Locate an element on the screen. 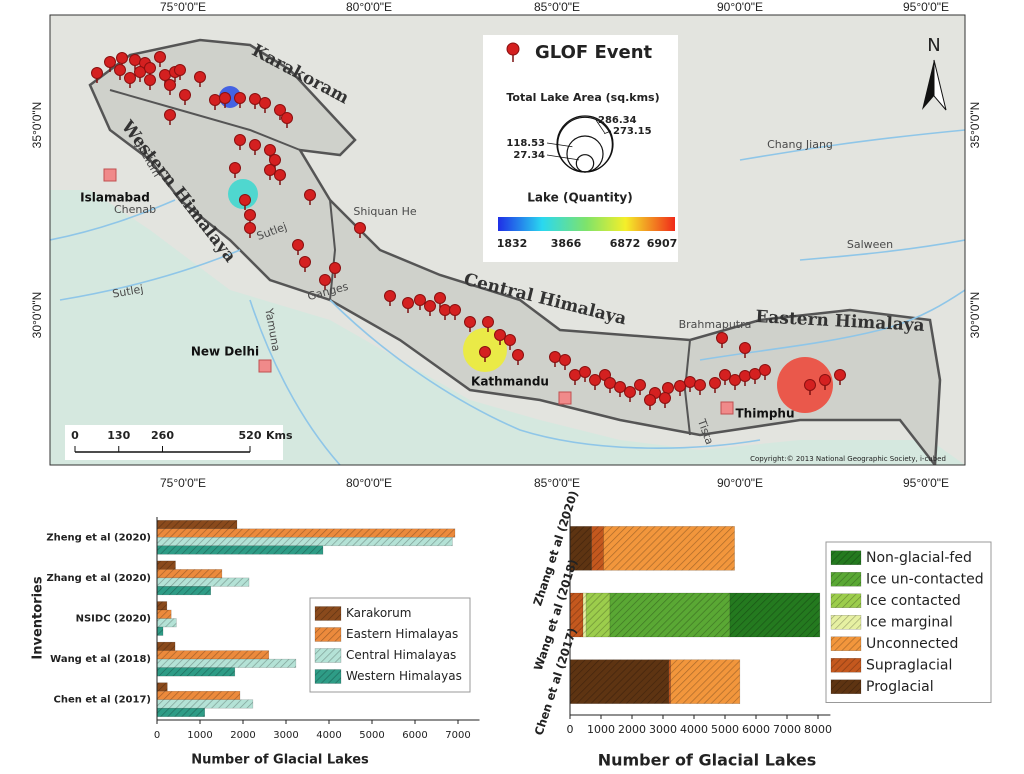  x-tick-label: 4000 is located at coordinates (328, 735).